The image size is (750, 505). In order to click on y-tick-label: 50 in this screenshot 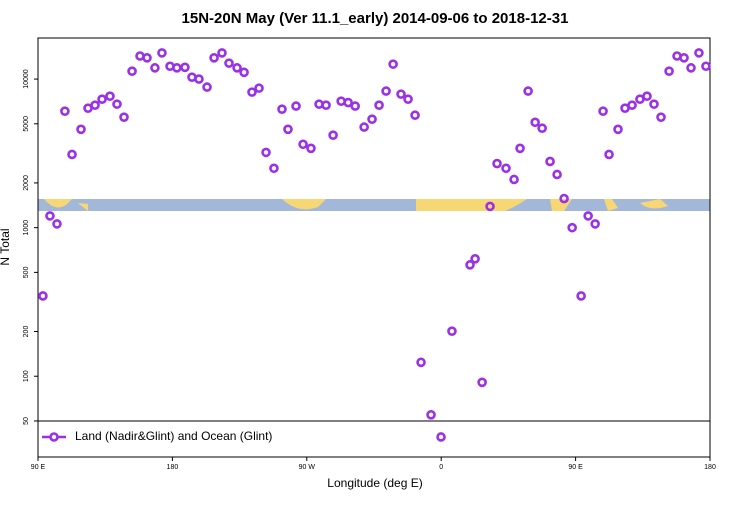, I will do `click(26, 421)`.